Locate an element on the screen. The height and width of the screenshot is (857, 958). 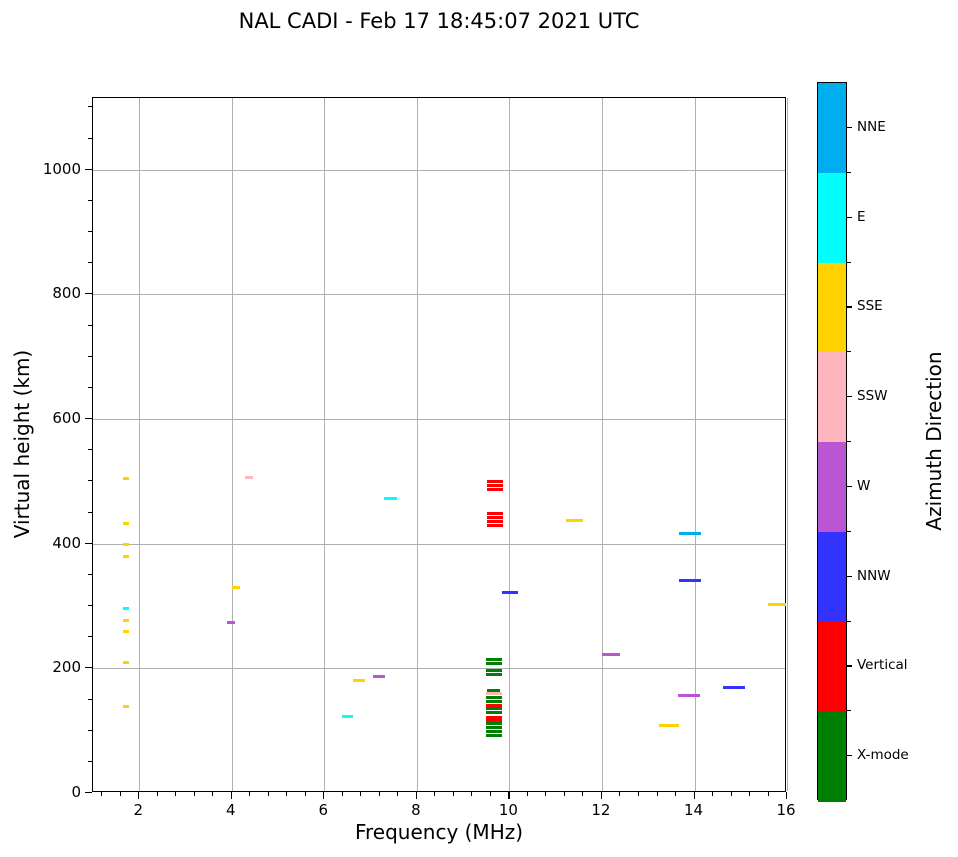
colorbar-category-label: NNW is located at coordinates (874, 575).